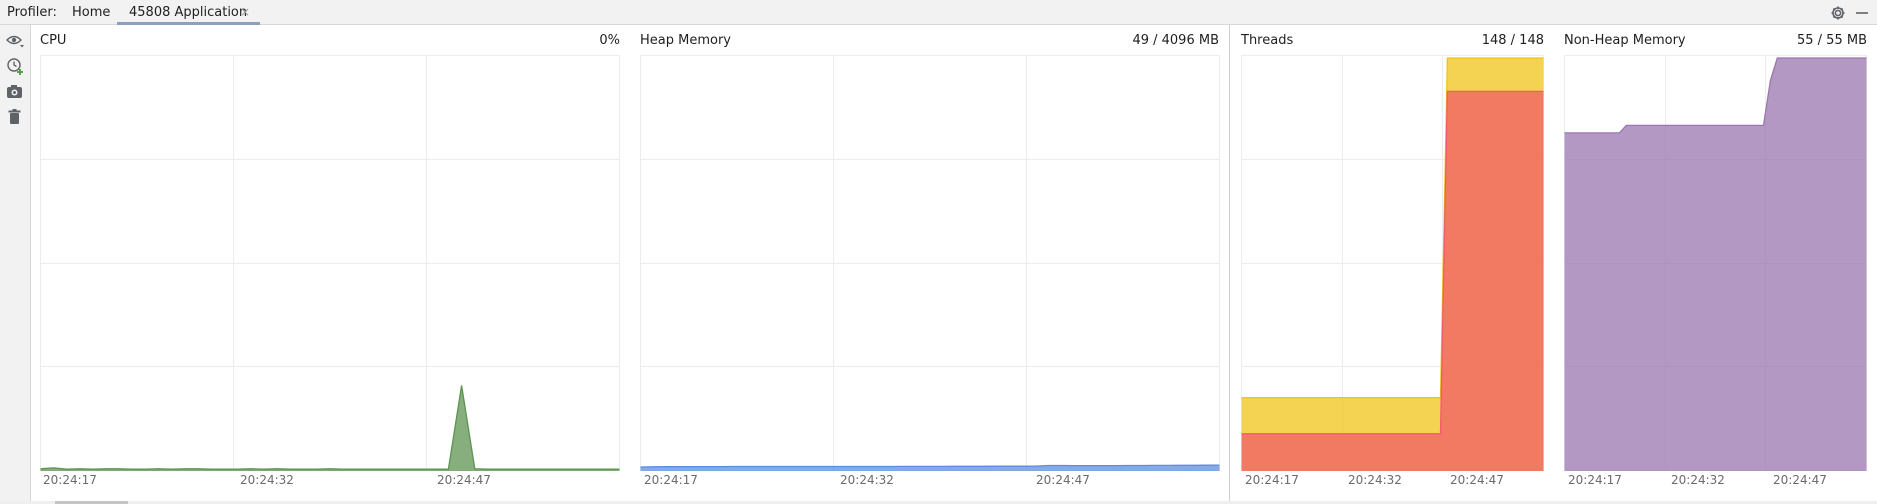 The image size is (1877, 504). What do you see at coordinates (267, 480) in the screenshot?
I see `cpu-time-label: 20:24:32` at bounding box center [267, 480].